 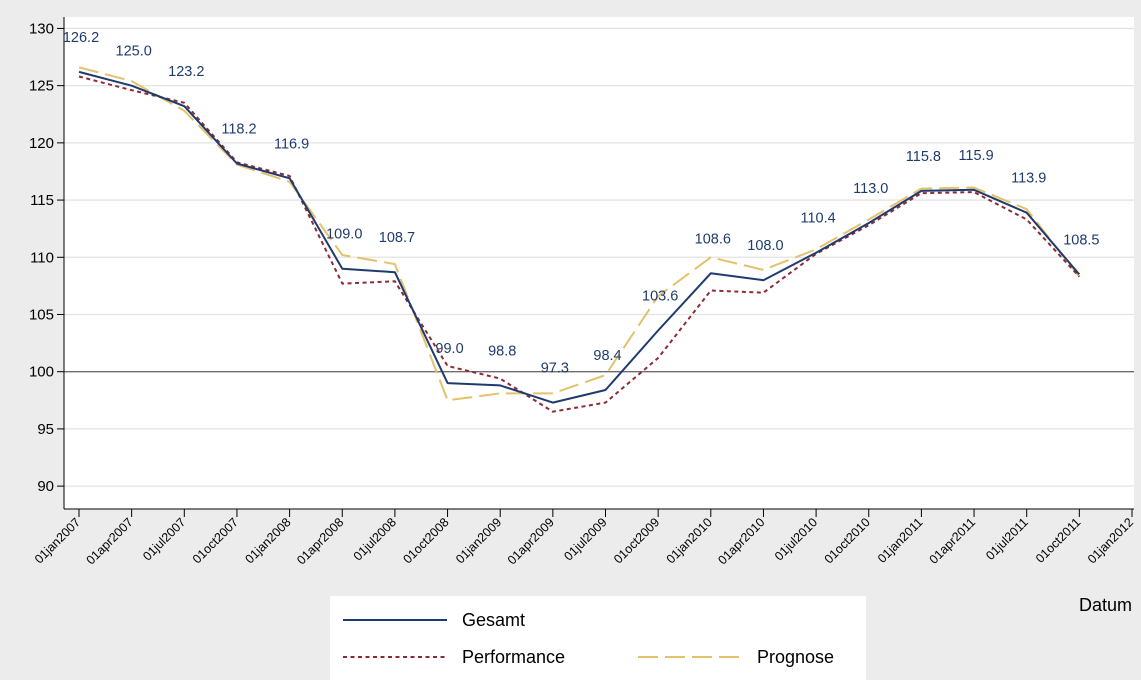 What do you see at coordinates (817, 219) in the screenshot?
I see `data-label: 110.4` at bounding box center [817, 219].